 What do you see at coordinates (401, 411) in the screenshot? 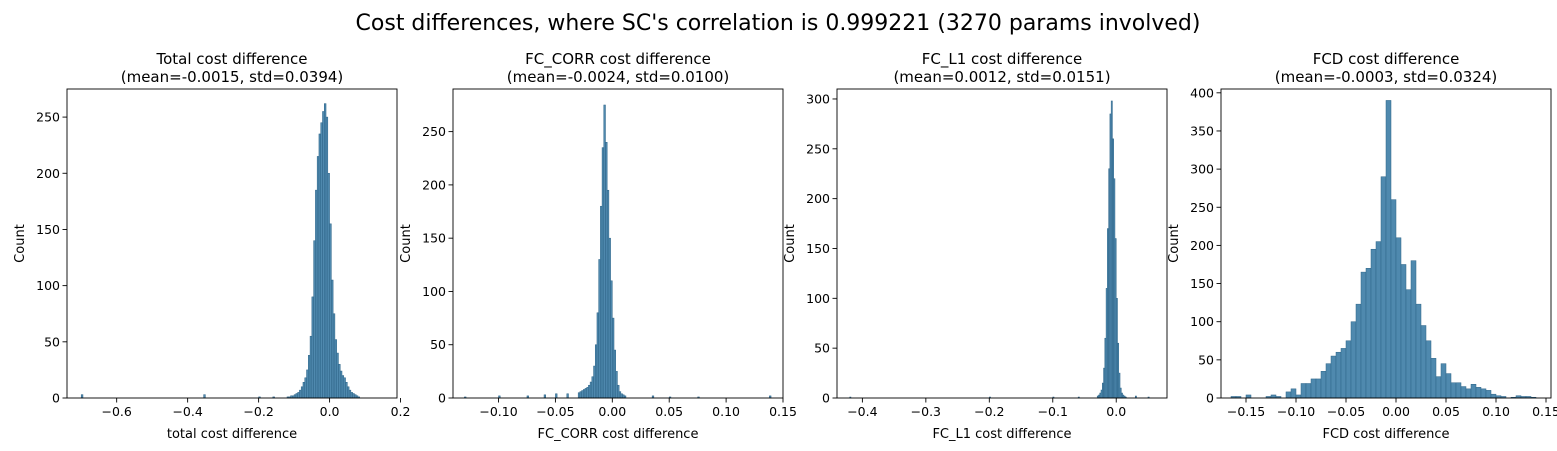
I see `x-tick-label: 0.2` at bounding box center [401, 411].